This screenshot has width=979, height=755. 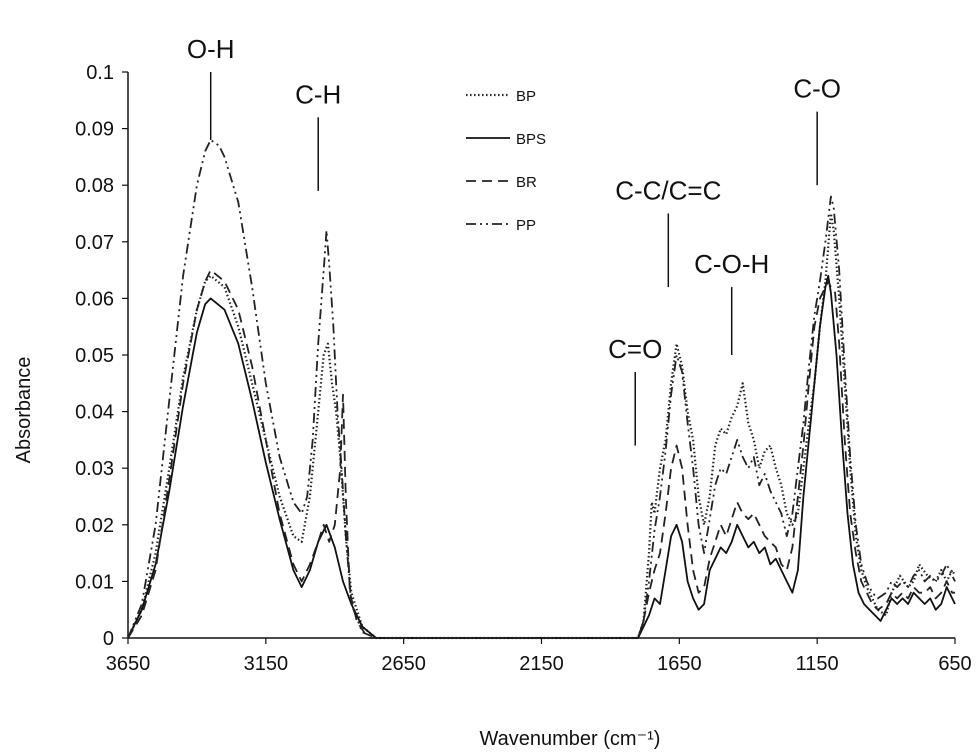 What do you see at coordinates (94, 299) in the screenshot?
I see `y-tick-label: 0.06` at bounding box center [94, 299].